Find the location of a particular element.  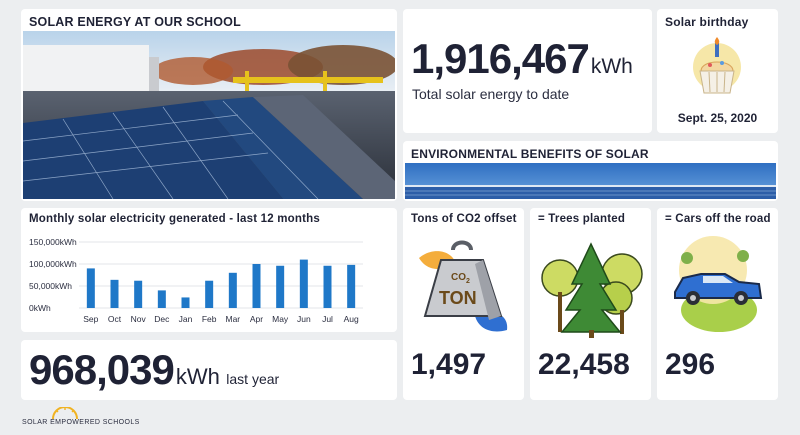

environmental-benefits-card: ENVIRONMENTAL BENEFITS OF SOLAR is located at coordinates (590, 171).